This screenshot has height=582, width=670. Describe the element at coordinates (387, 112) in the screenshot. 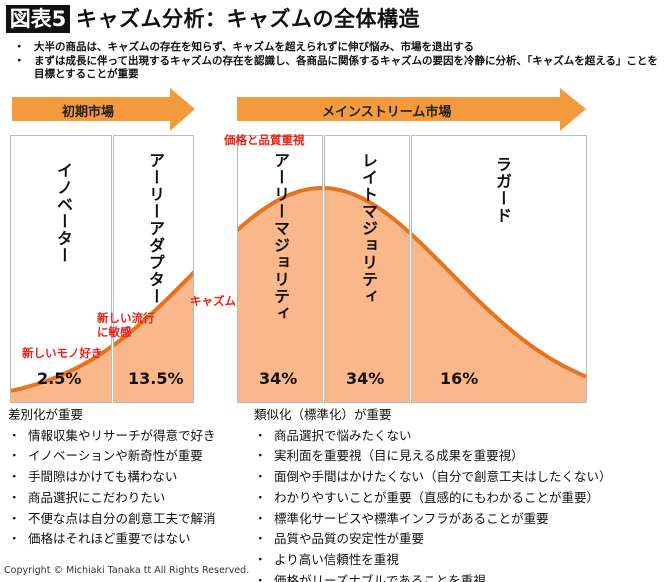

I see `mainstream-market-label: メインストリーム市場` at that location.